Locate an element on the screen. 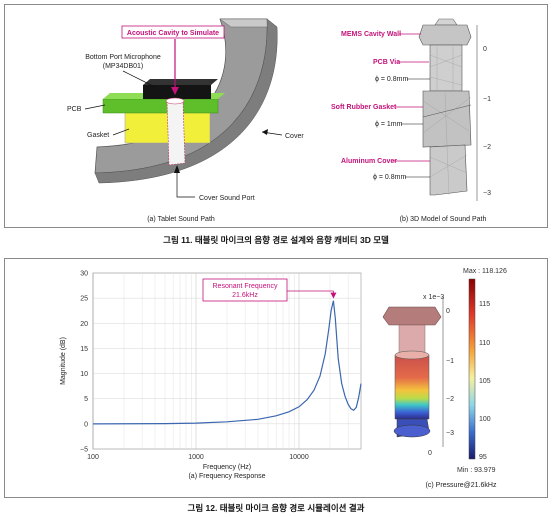  microphone-body is located at coordinates (177, 92).